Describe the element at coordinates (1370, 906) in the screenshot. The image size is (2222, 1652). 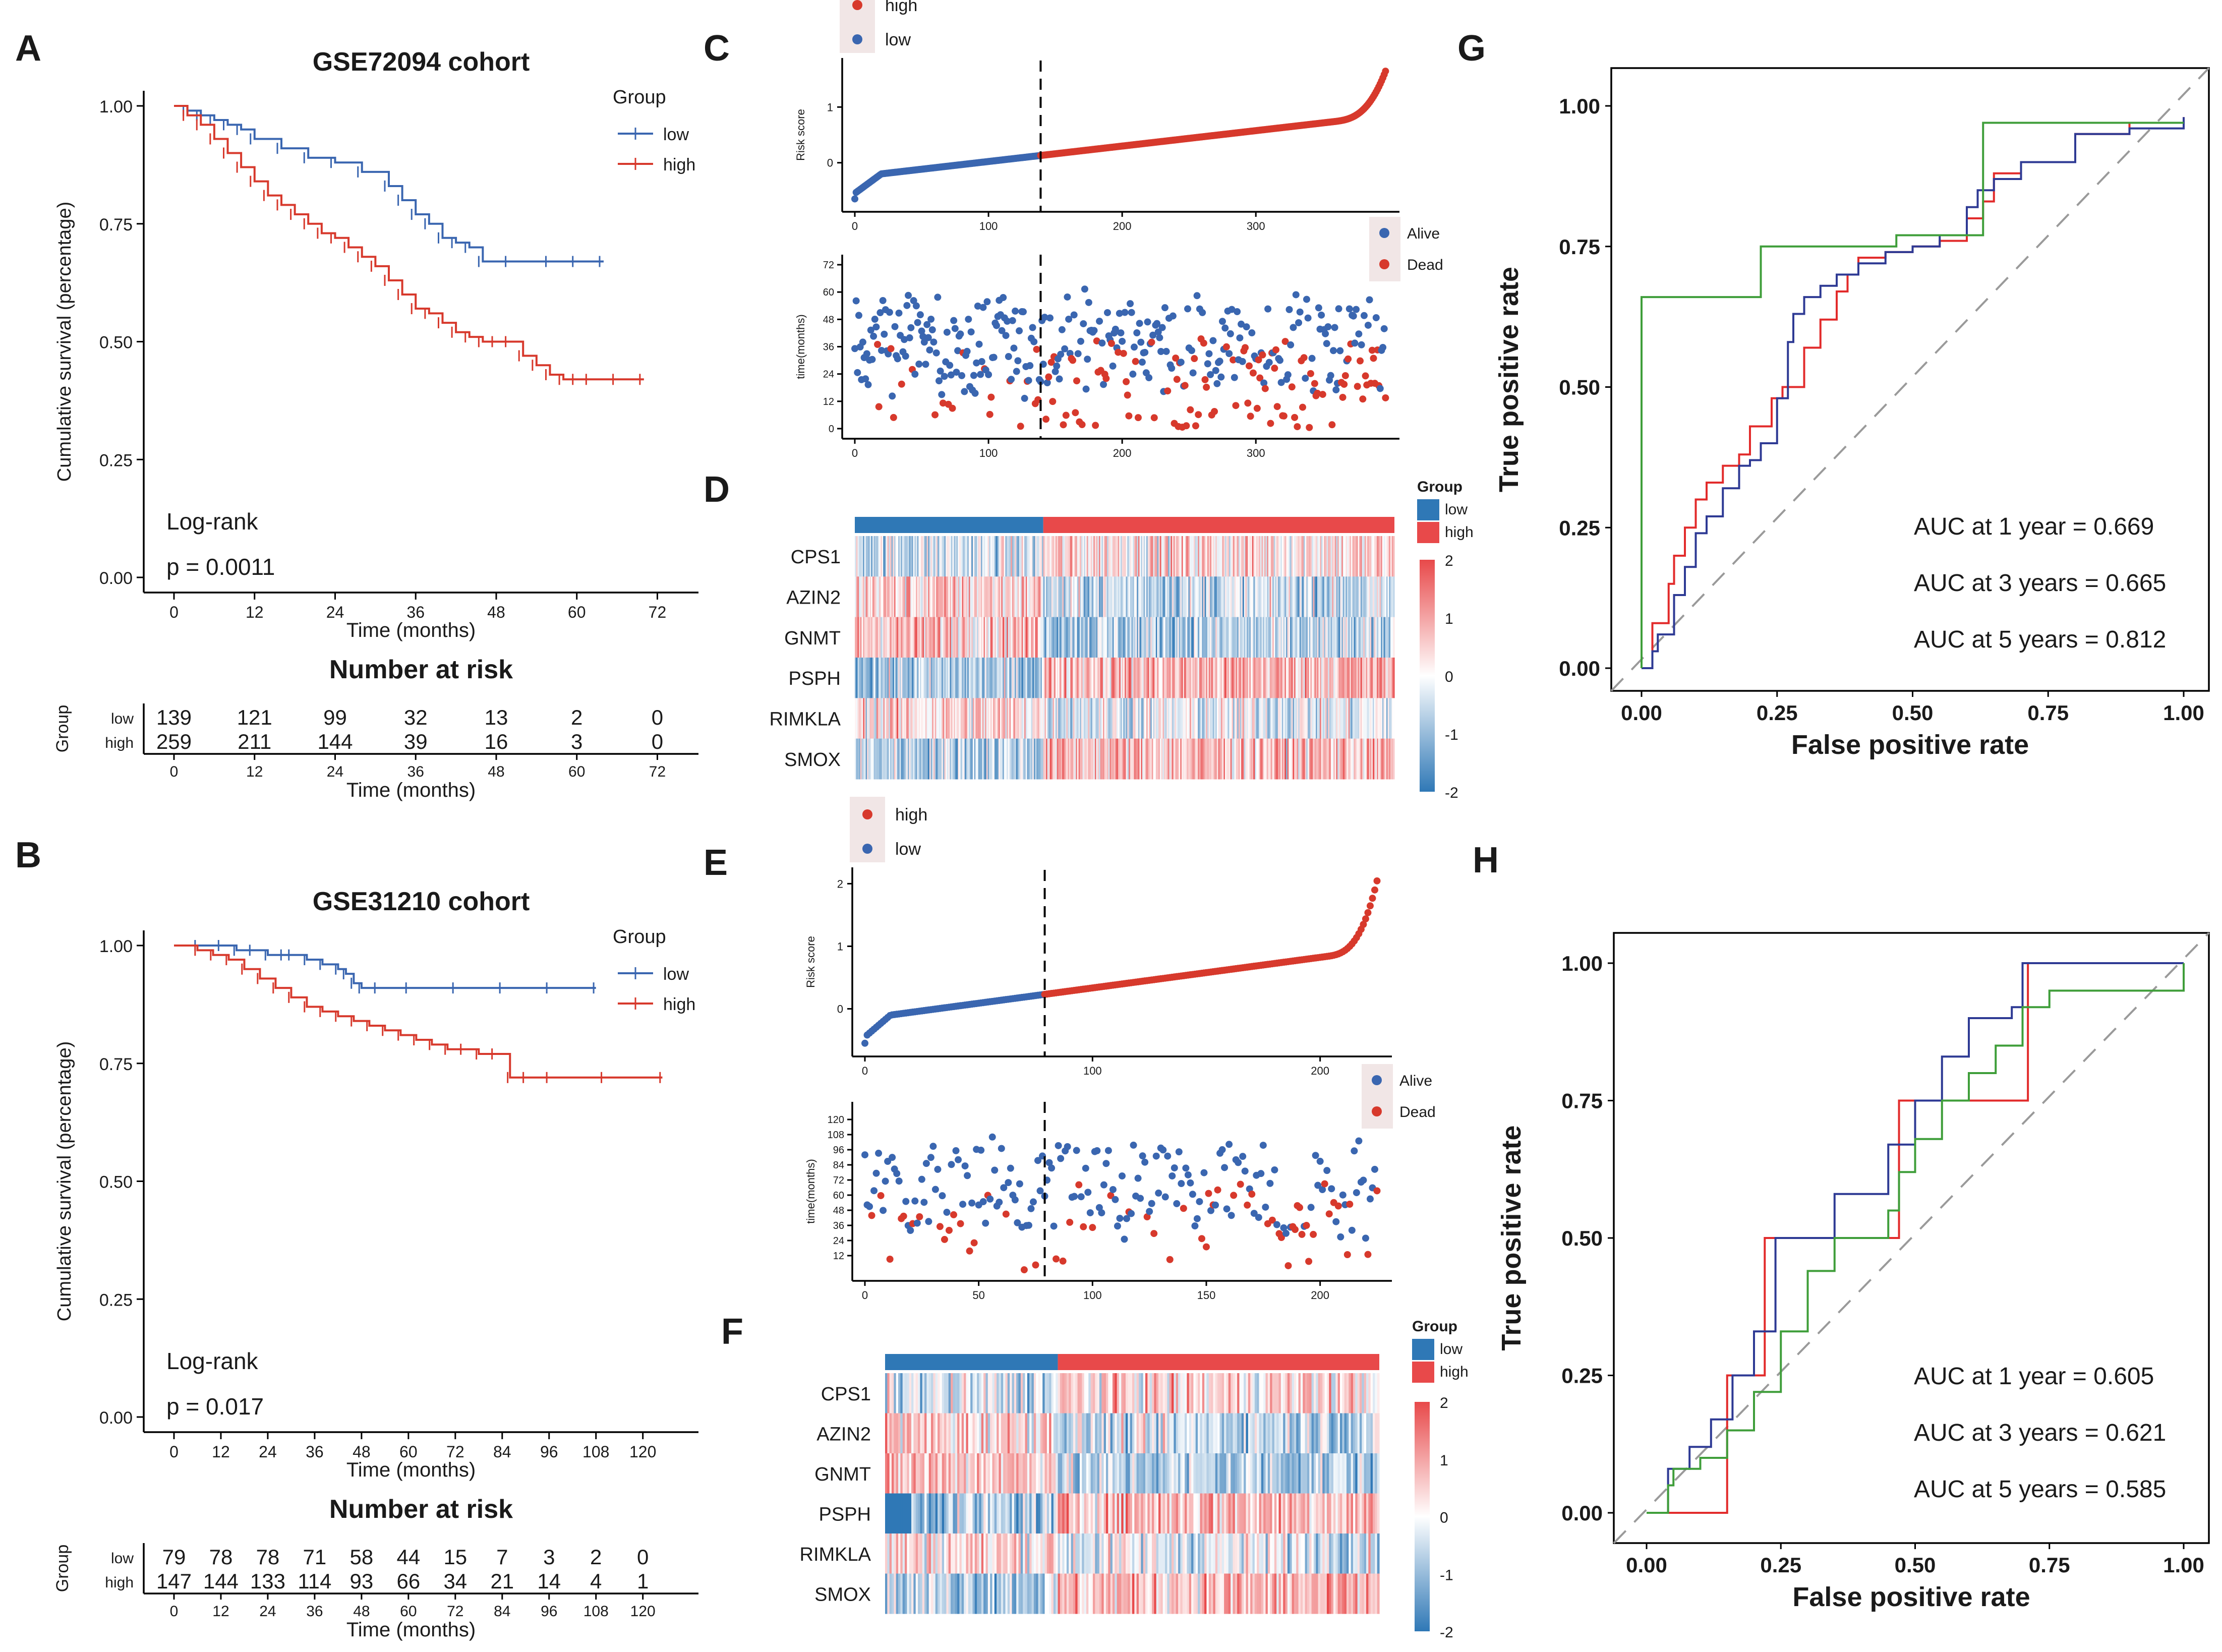
I see `risk-point` at that location.